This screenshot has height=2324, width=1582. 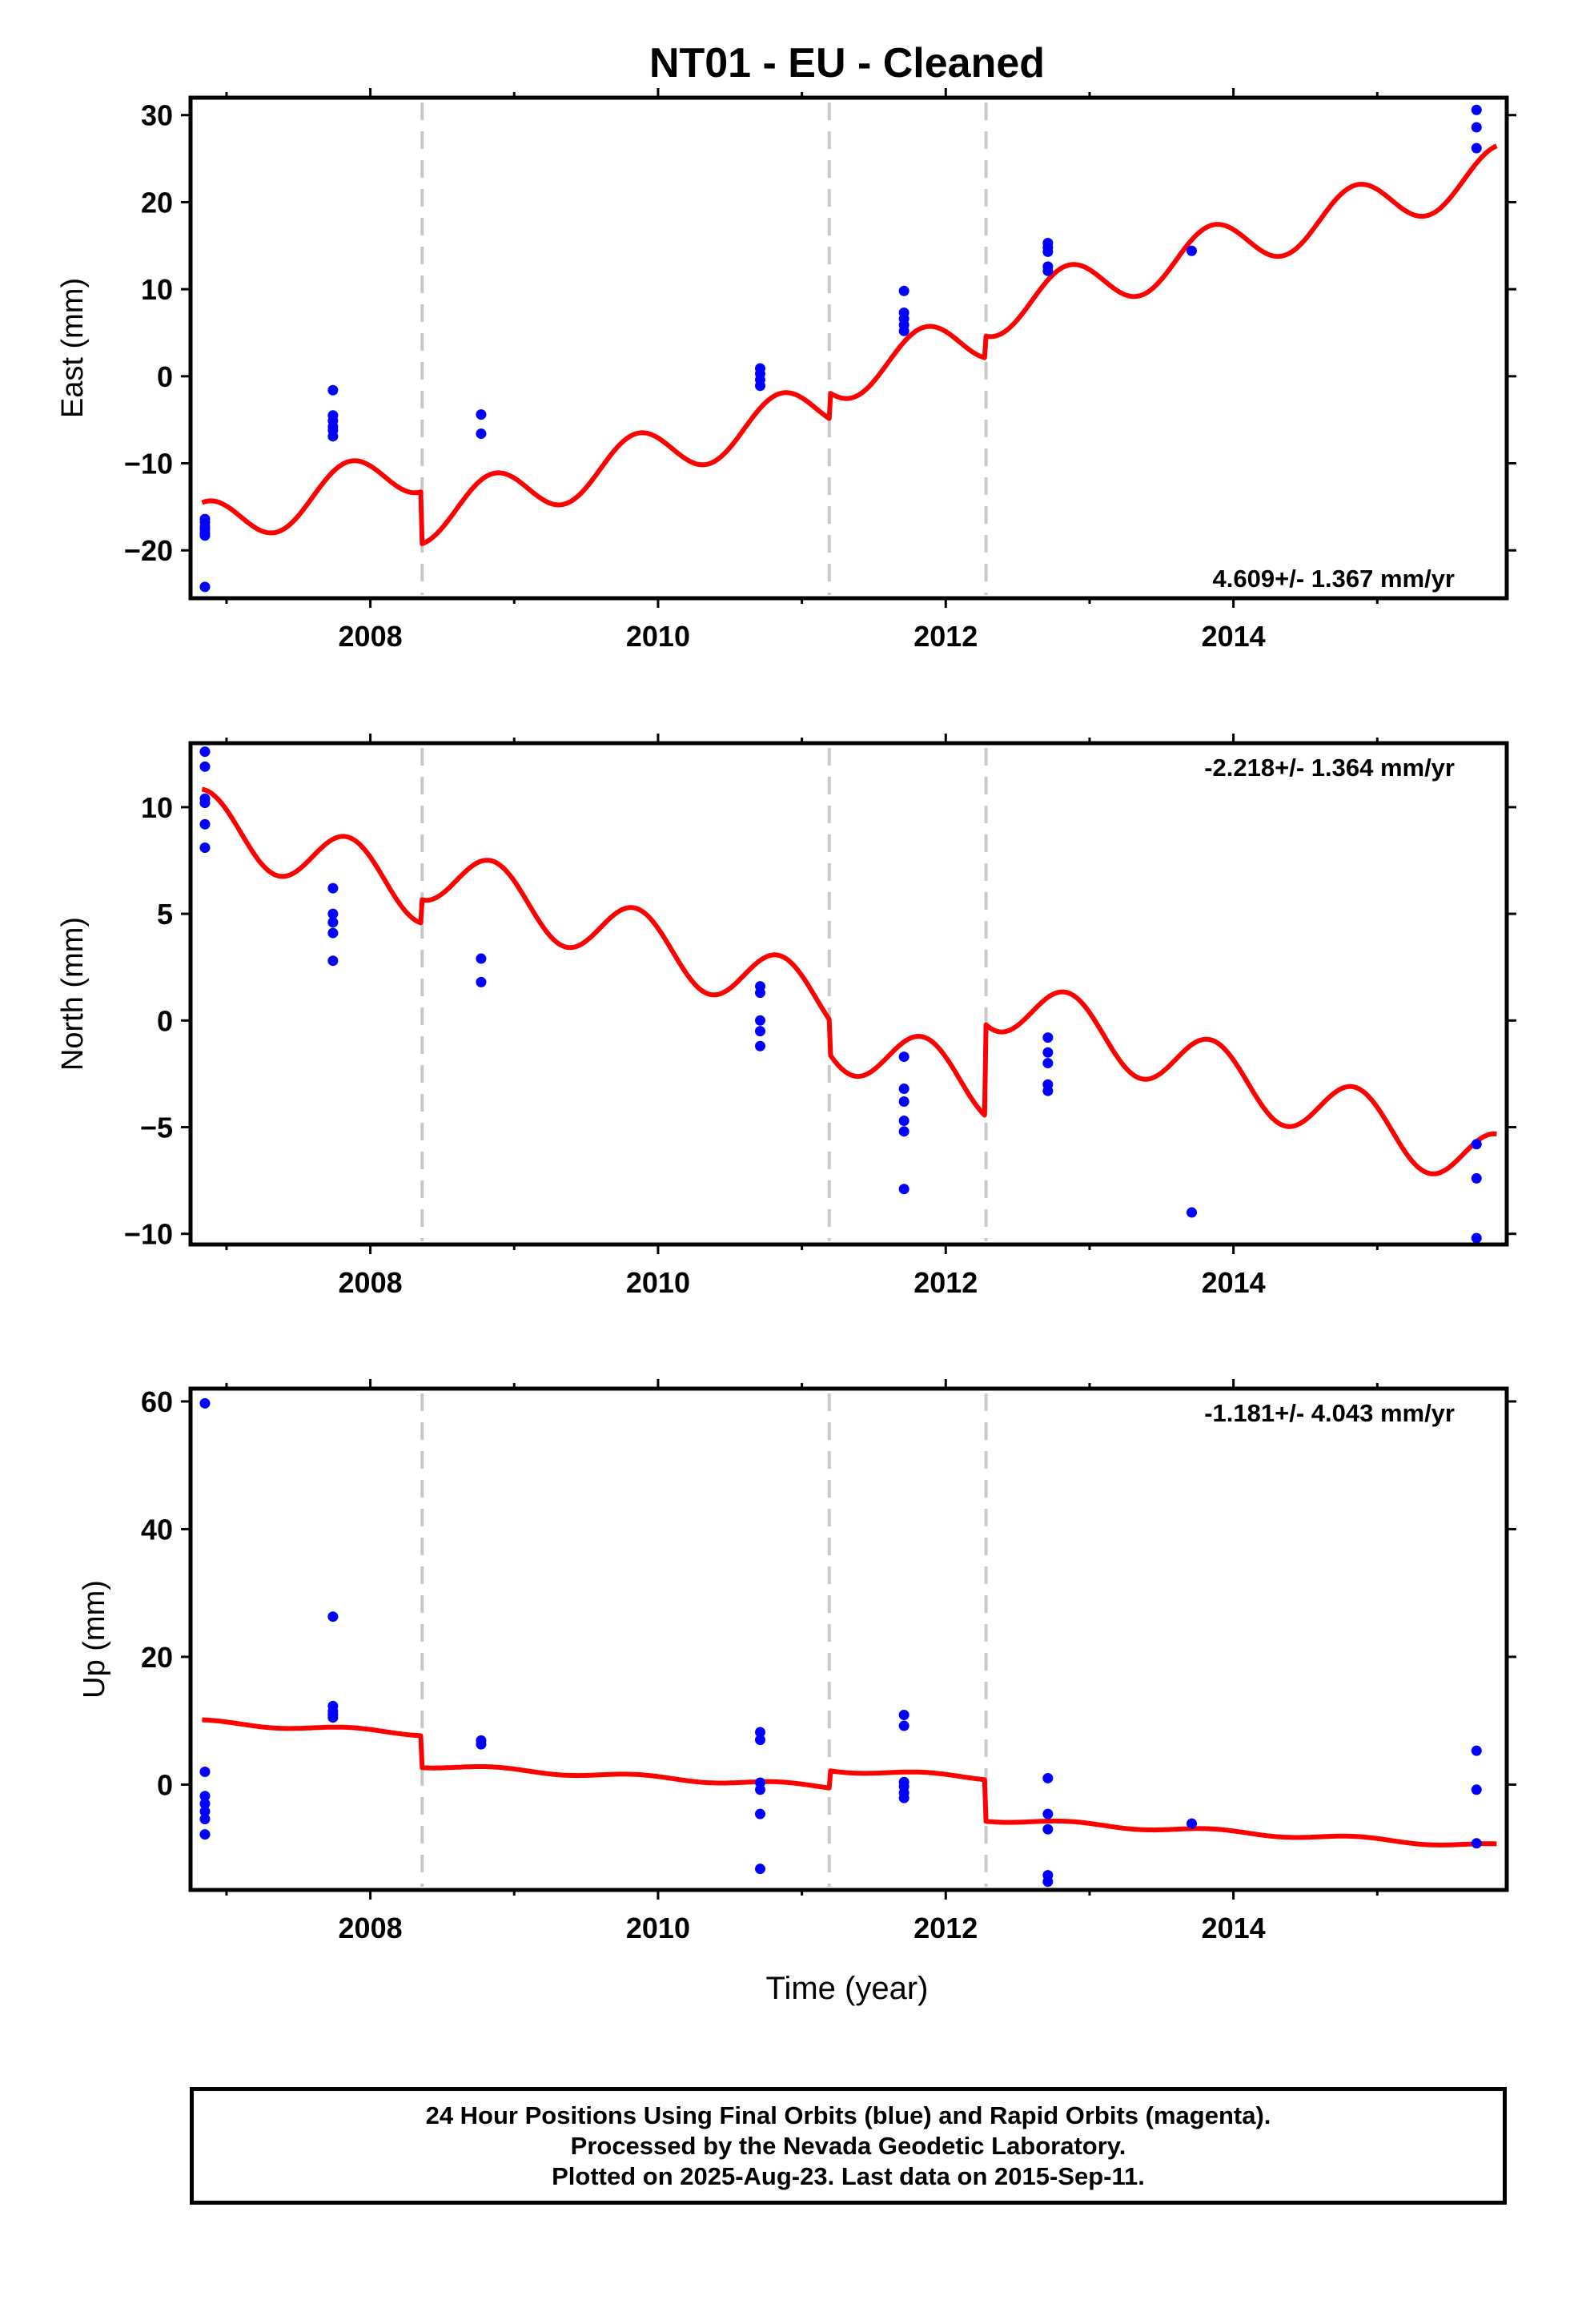 I want to click on y-tick-label: −5, so click(x=156, y=1127).